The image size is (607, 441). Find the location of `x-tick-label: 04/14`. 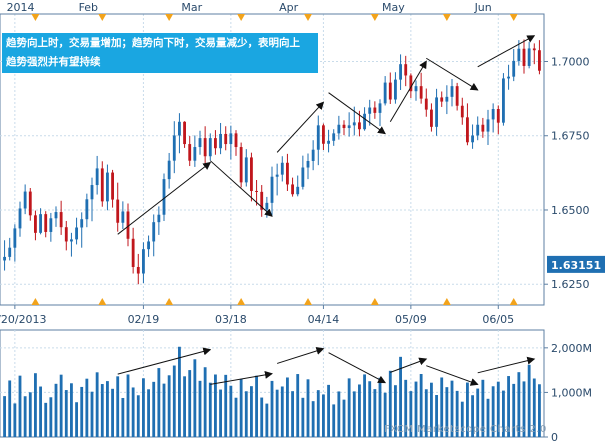

x-tick-label: 04/14 is located at coordinates (324, 319).